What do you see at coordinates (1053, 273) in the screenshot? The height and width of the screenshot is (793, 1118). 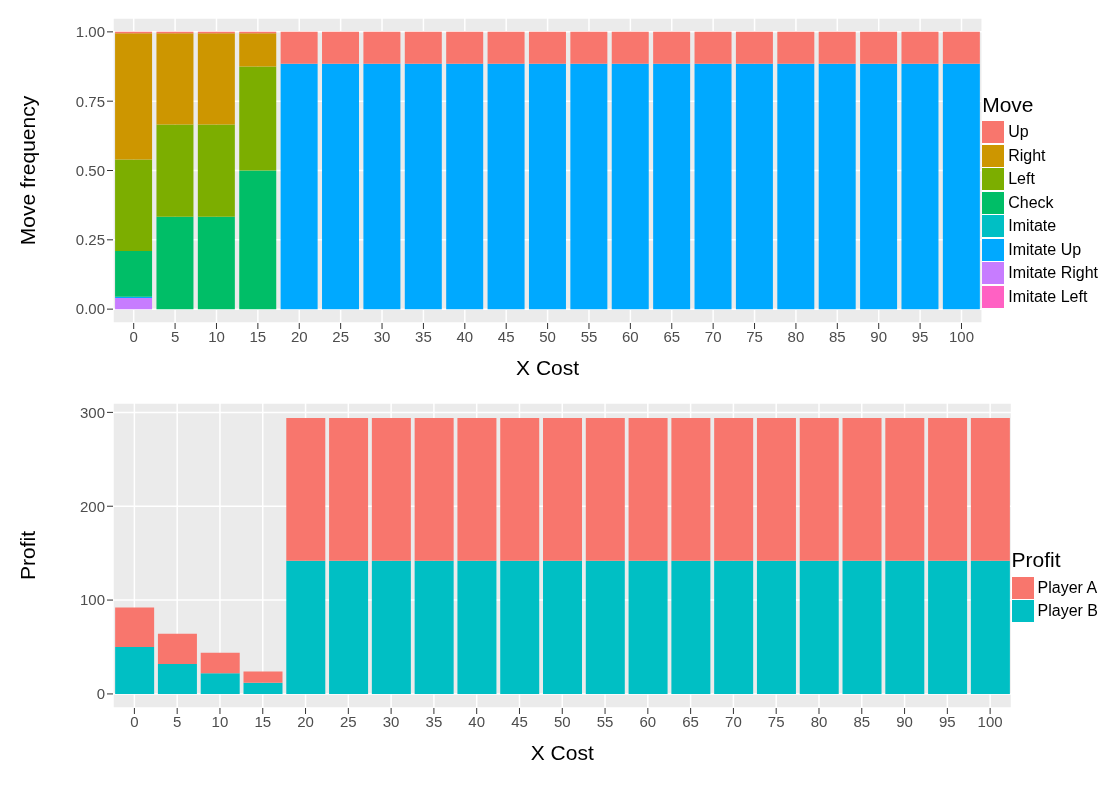 I see `legend-label: Imitate Right` at bounding box center [1053, 273].